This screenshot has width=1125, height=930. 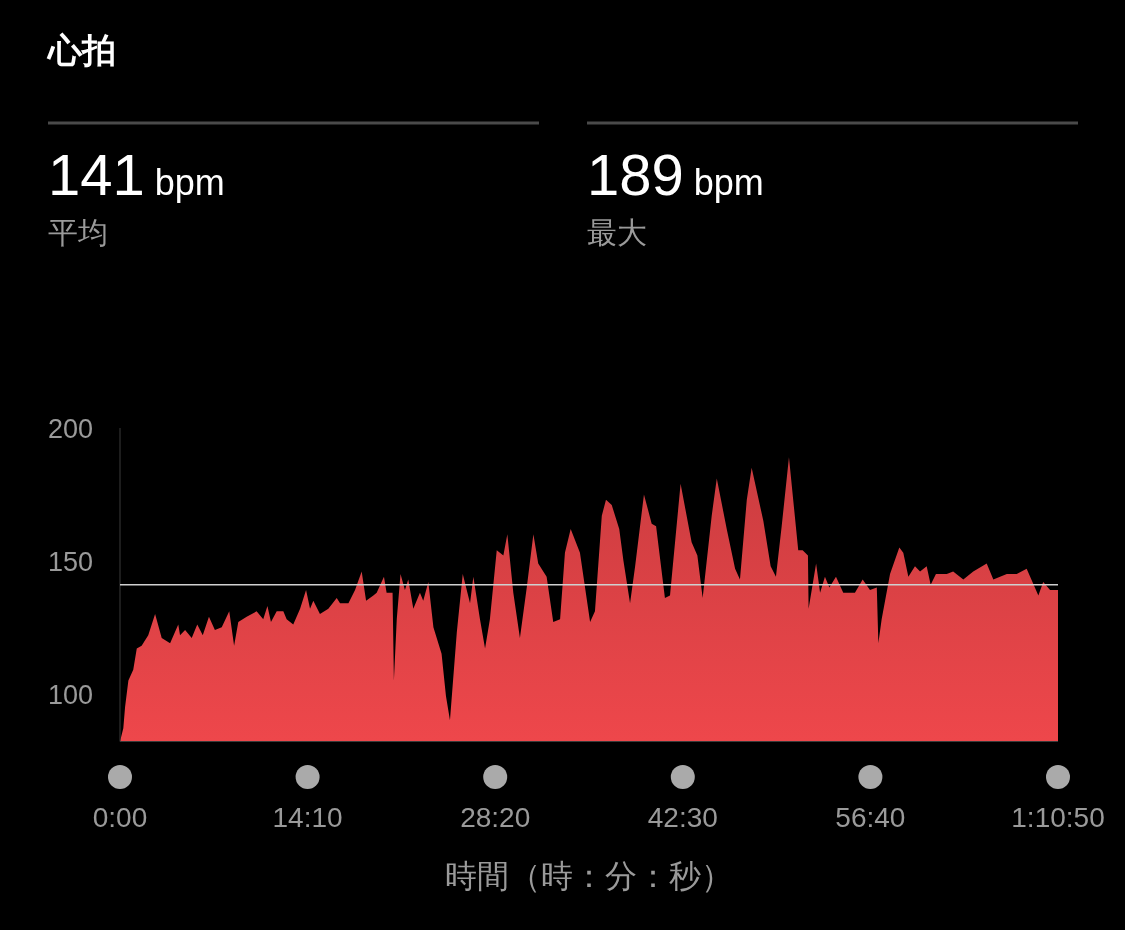 What do you see at coordinates (682, 817) in the screenshot?
I see `x-tick-label: 42:30` at bounding box center [682, 817].